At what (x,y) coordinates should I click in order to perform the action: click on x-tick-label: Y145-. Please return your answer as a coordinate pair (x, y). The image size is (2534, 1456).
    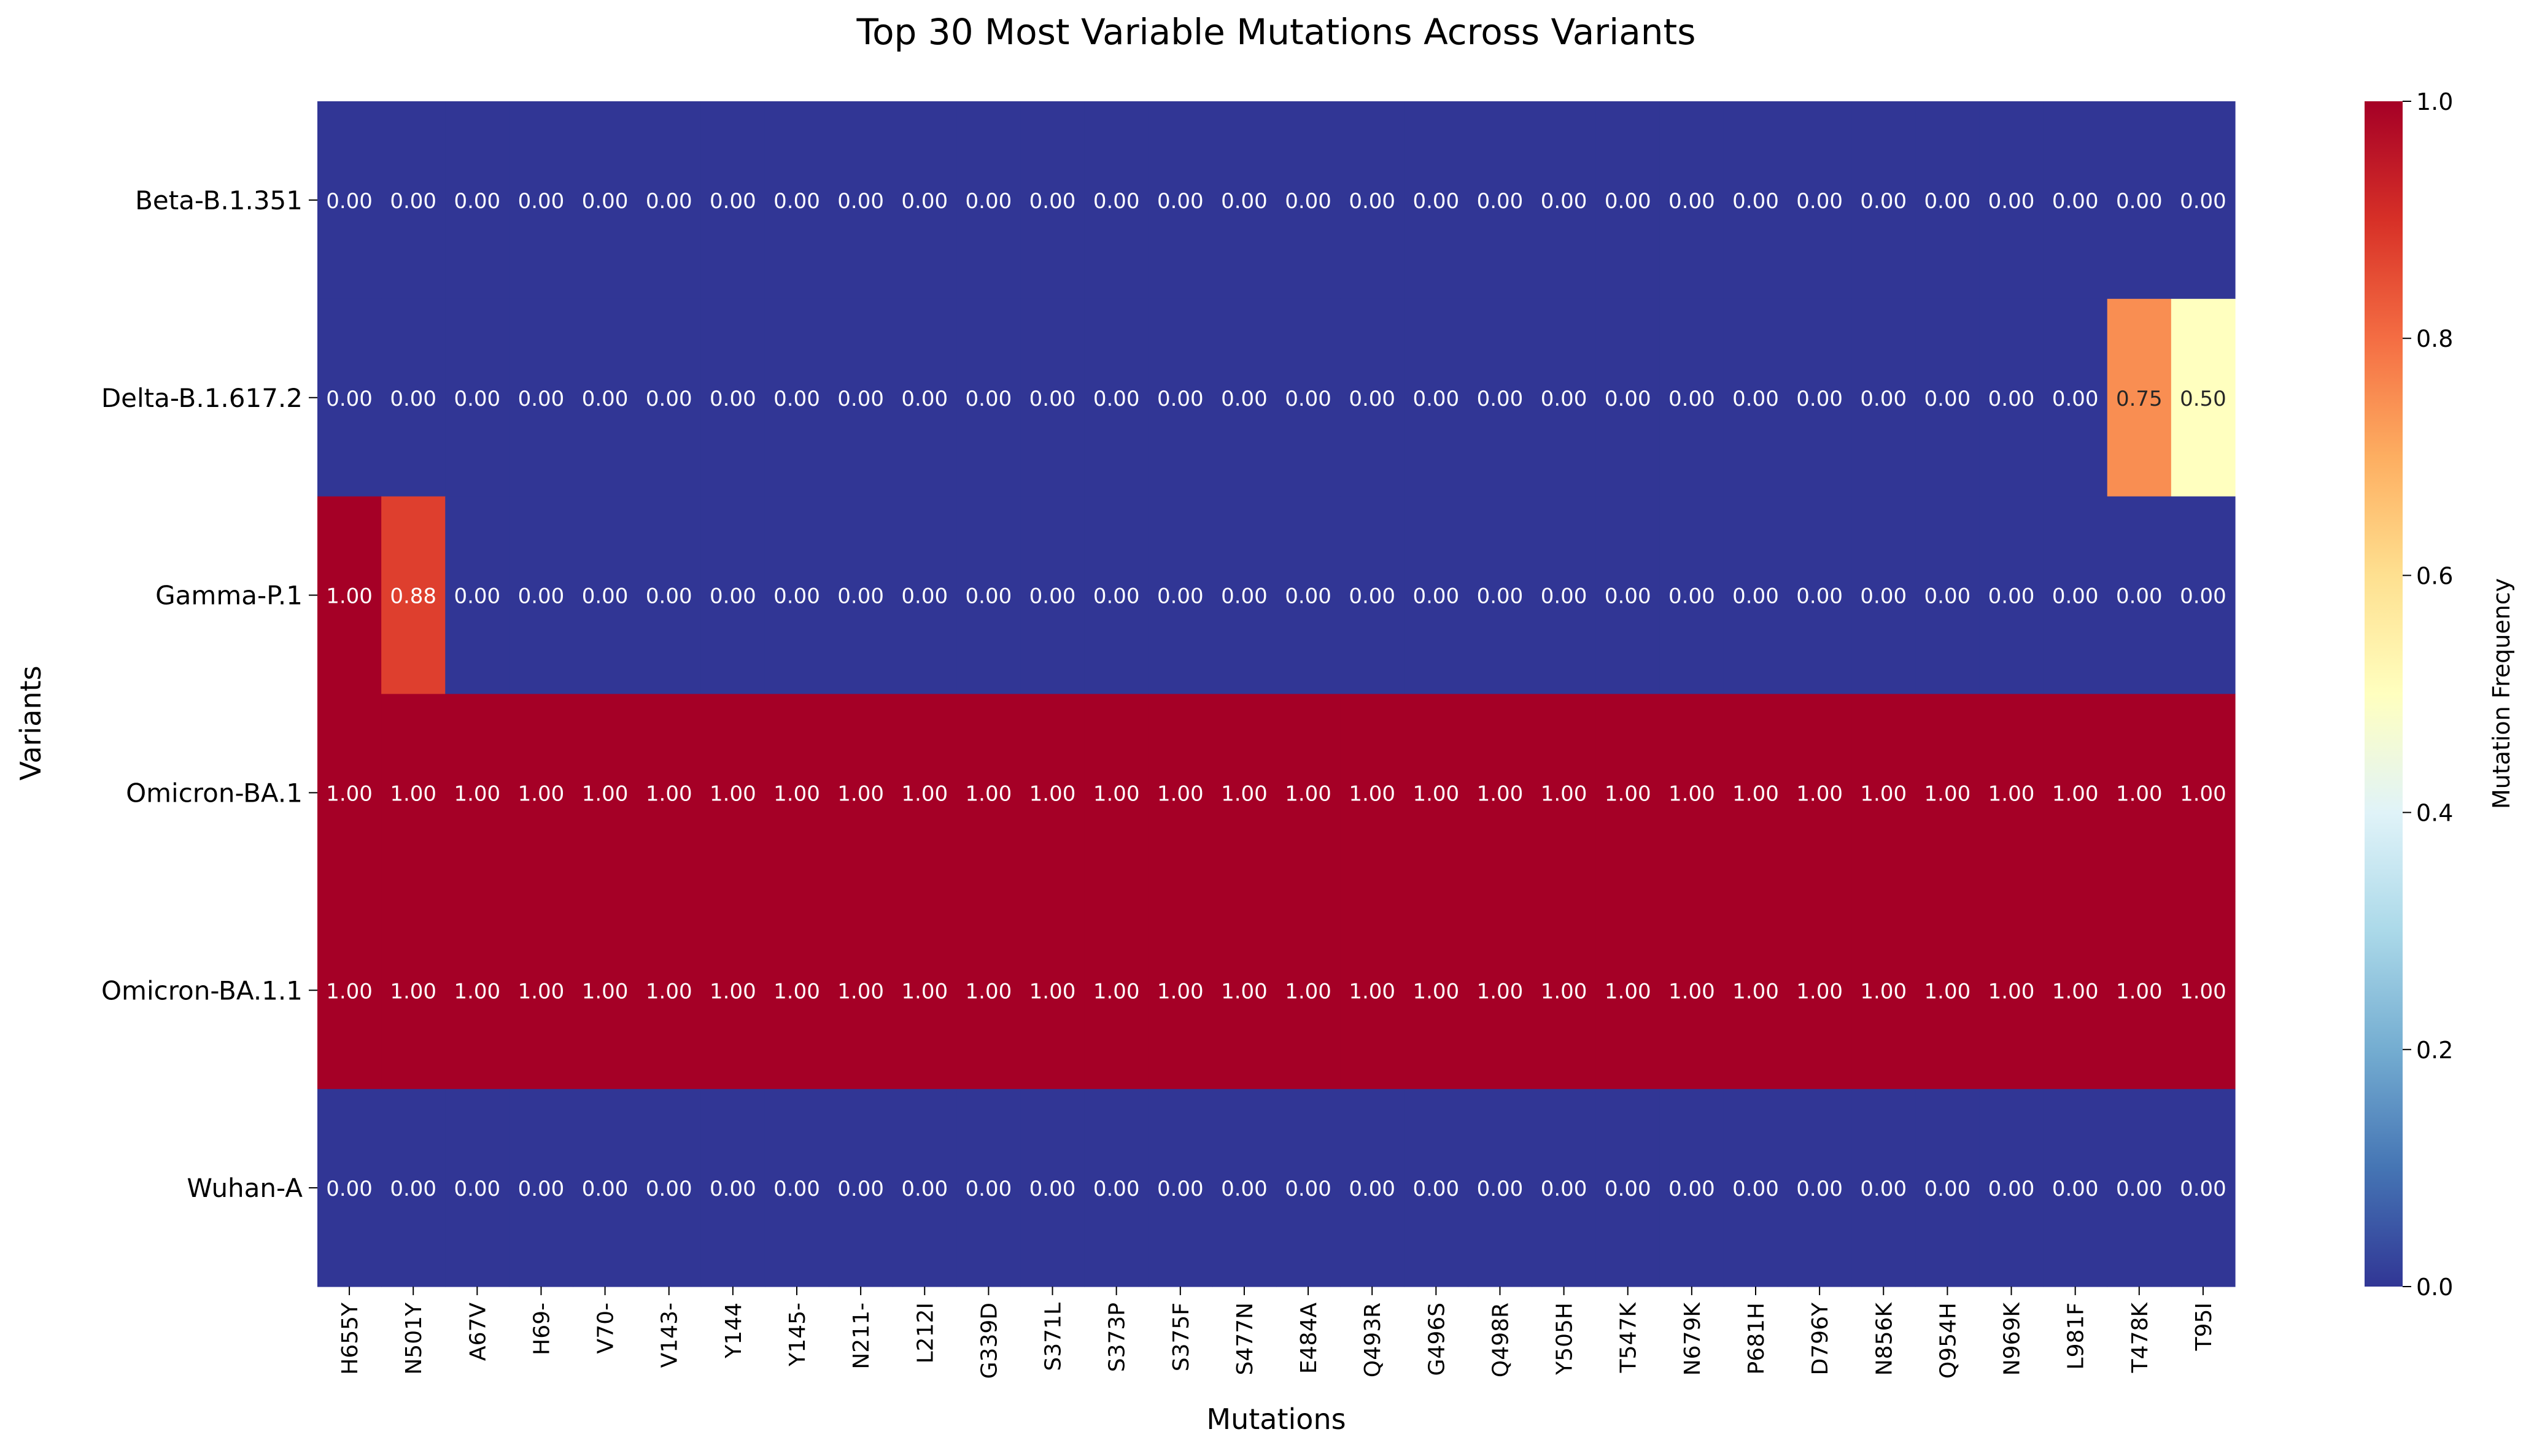
    Looking at the image, I should click on (797, 1335).